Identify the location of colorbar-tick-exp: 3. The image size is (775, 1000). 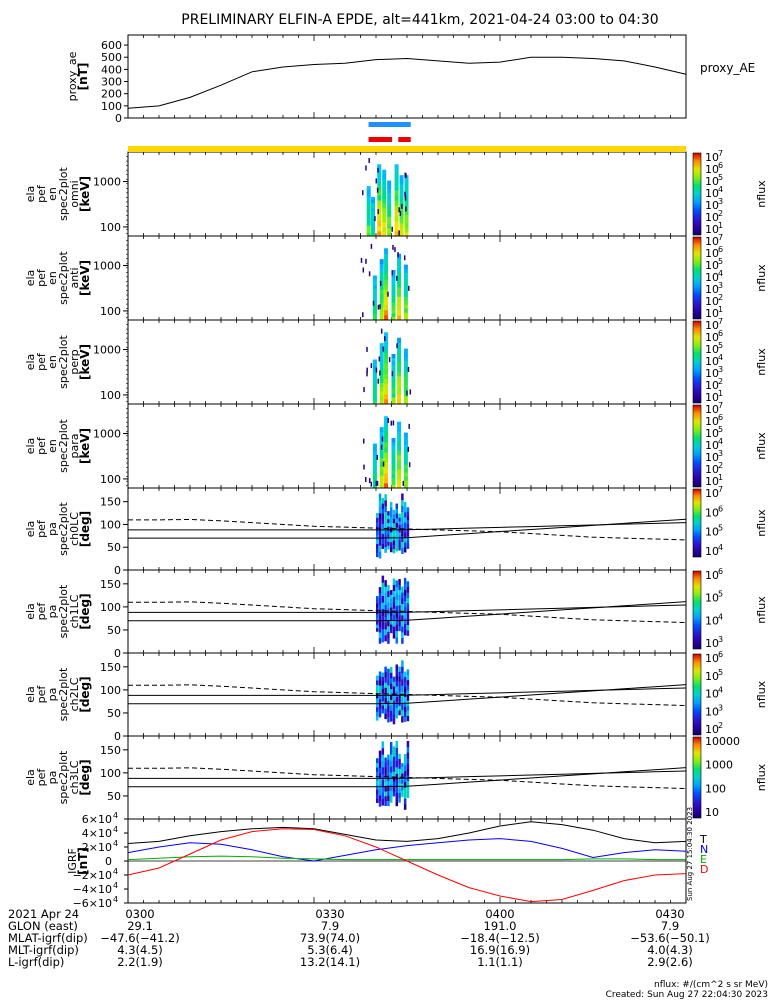
(720, 369).